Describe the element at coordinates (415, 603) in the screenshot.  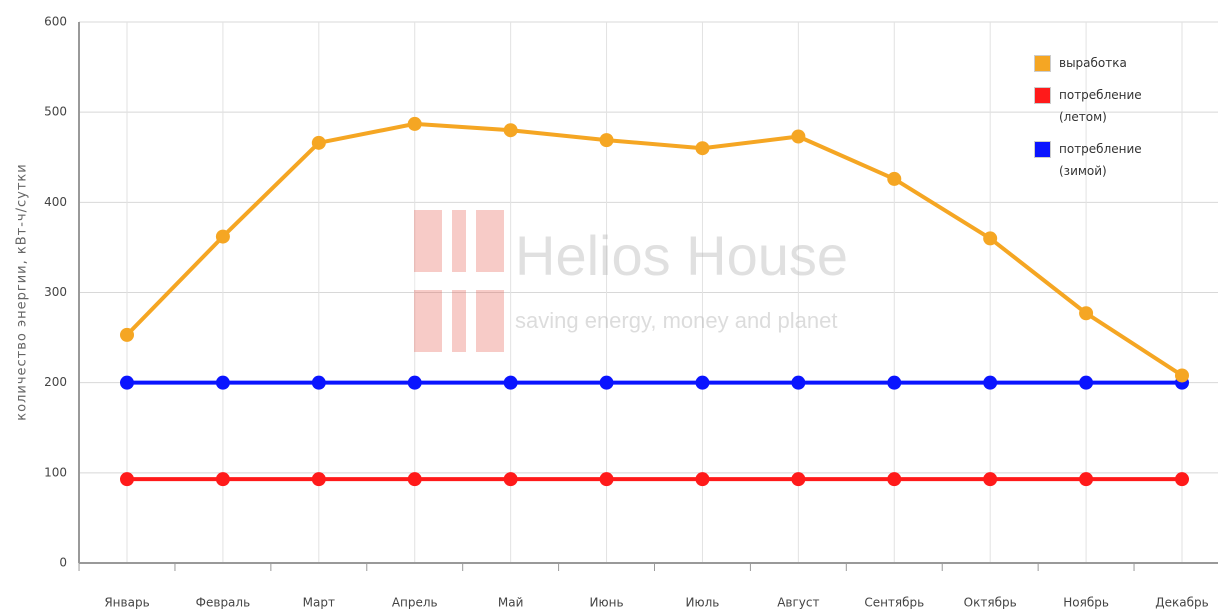
I see `x-tick-label: Апрель` at that location.